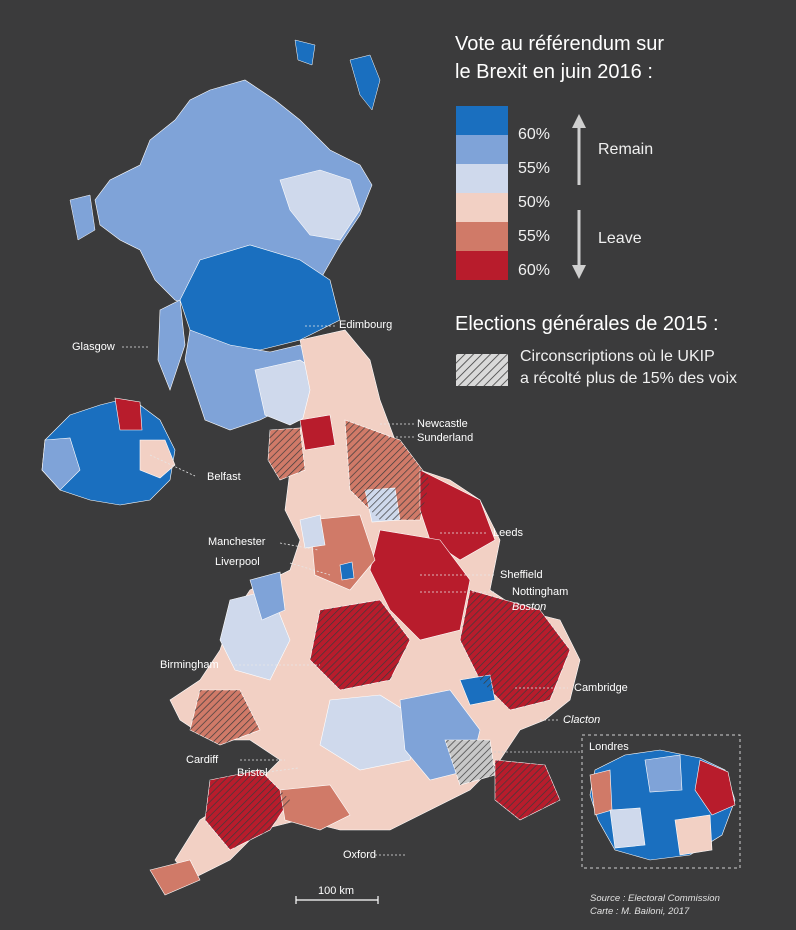 This screenshot has width=796, height=930. What do you see at coordinates (93, 347) in the screenshot?
I see `city-label-glasgow: Glasgow` at bounding box center [93, 347].